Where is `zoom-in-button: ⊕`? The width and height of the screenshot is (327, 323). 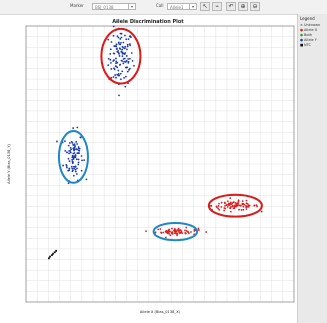 zoom-in-button: ⊕ is located at coordinates (243, 6).